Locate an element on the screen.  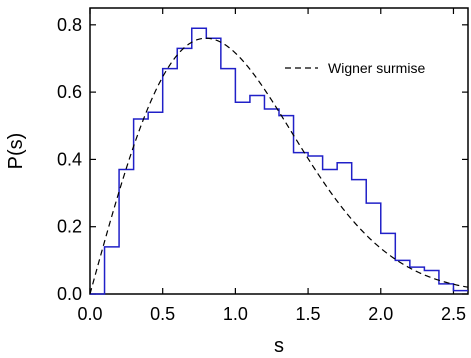
legend-label-wigner: Wigner surmise is located at coordinates (376, 68).